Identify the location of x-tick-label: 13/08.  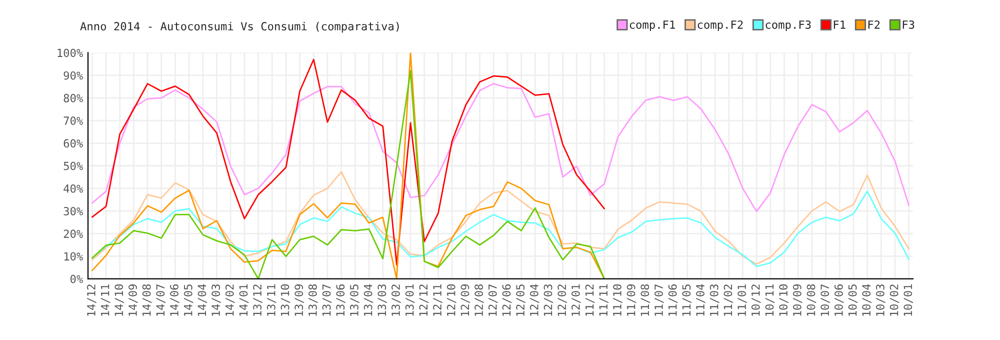
(313, 300).